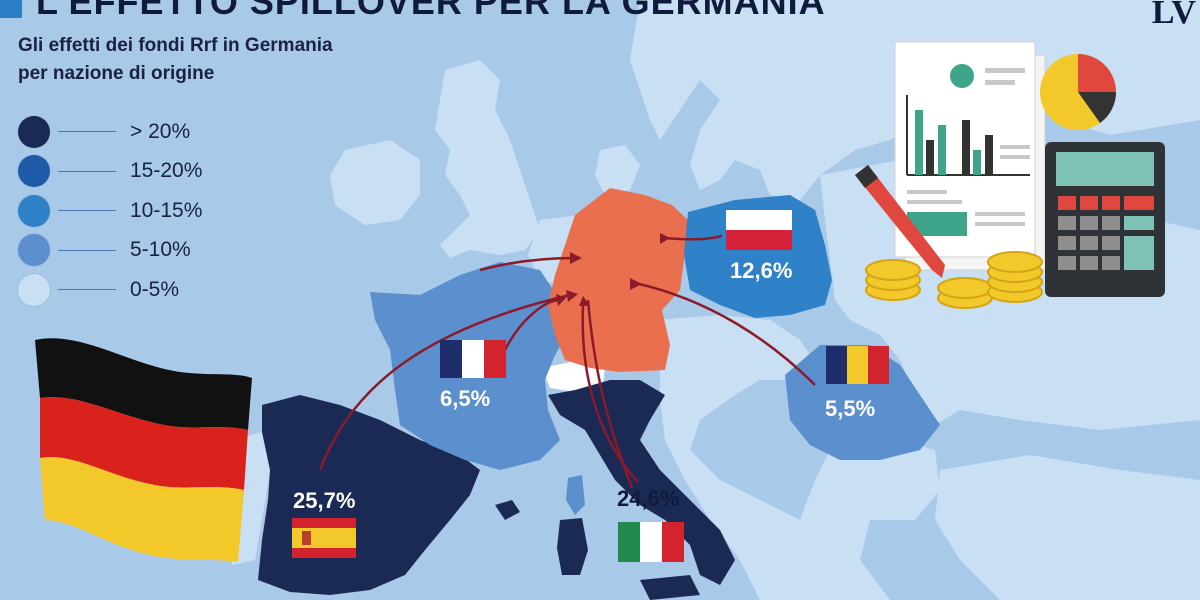  I want to click on great-britain, so click(487, 159).